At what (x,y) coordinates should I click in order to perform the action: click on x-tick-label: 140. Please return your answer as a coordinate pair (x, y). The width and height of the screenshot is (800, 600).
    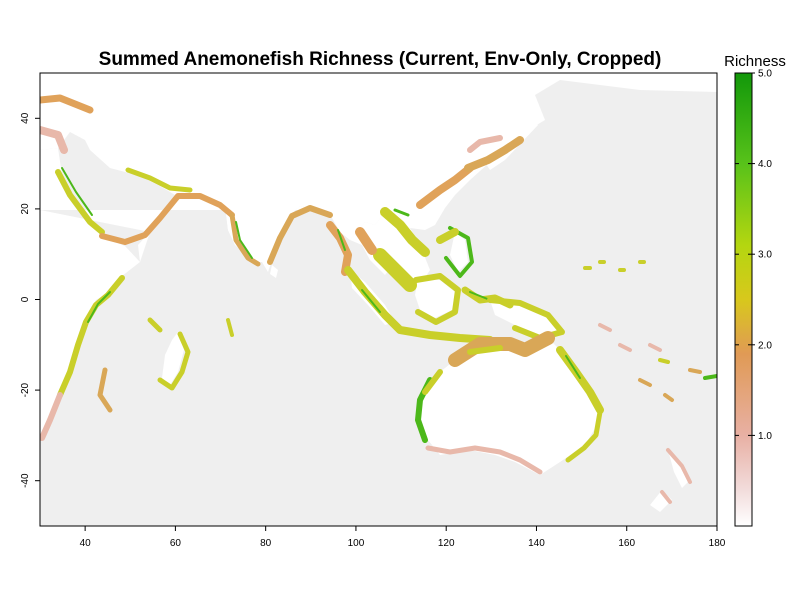
    Looking at the image, I should click on (536, 543).